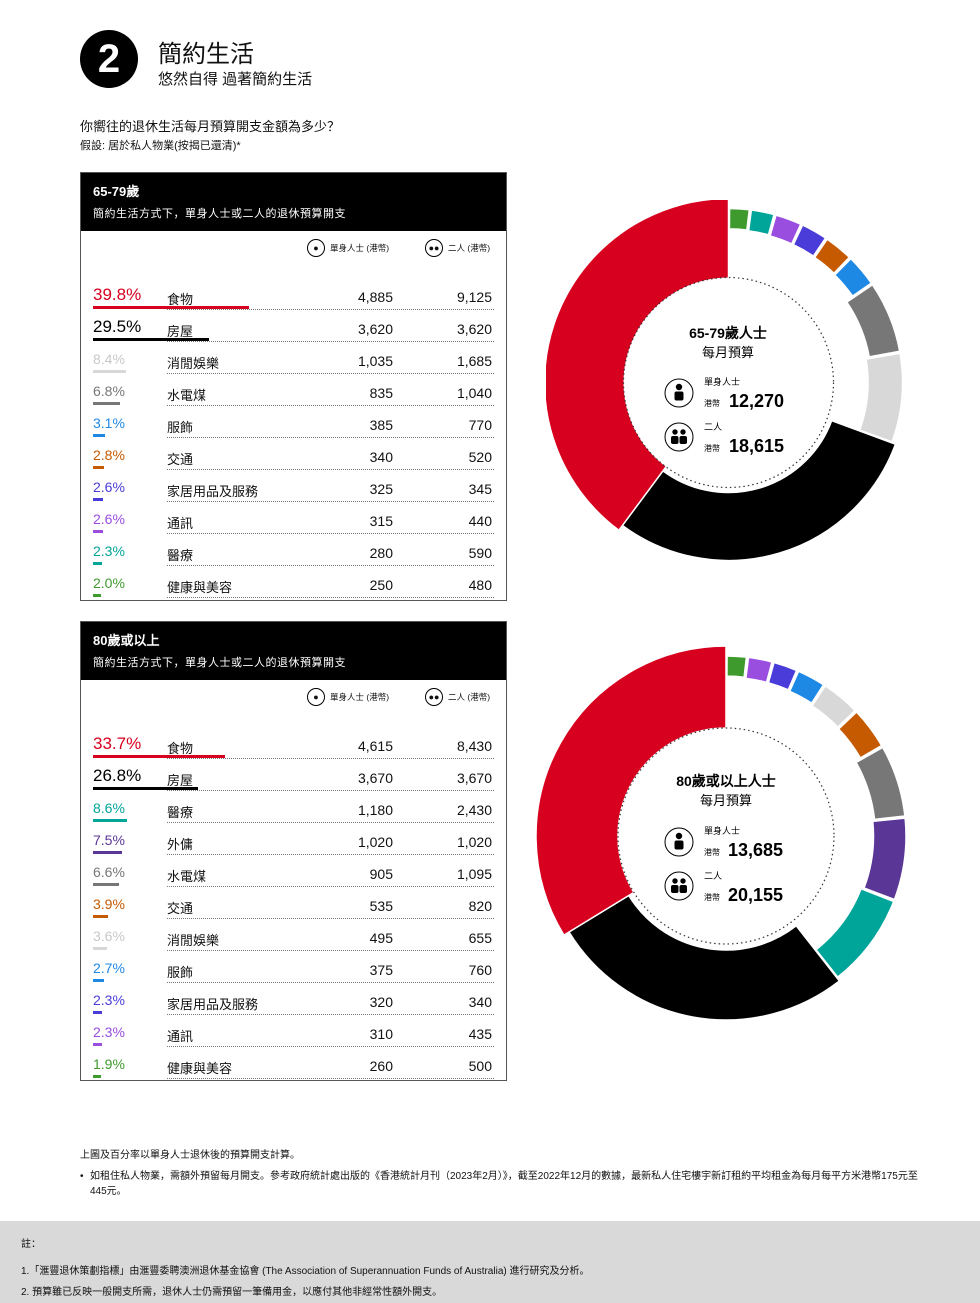  I want to click on row-percentage: 6.6%, so click(109, 872).